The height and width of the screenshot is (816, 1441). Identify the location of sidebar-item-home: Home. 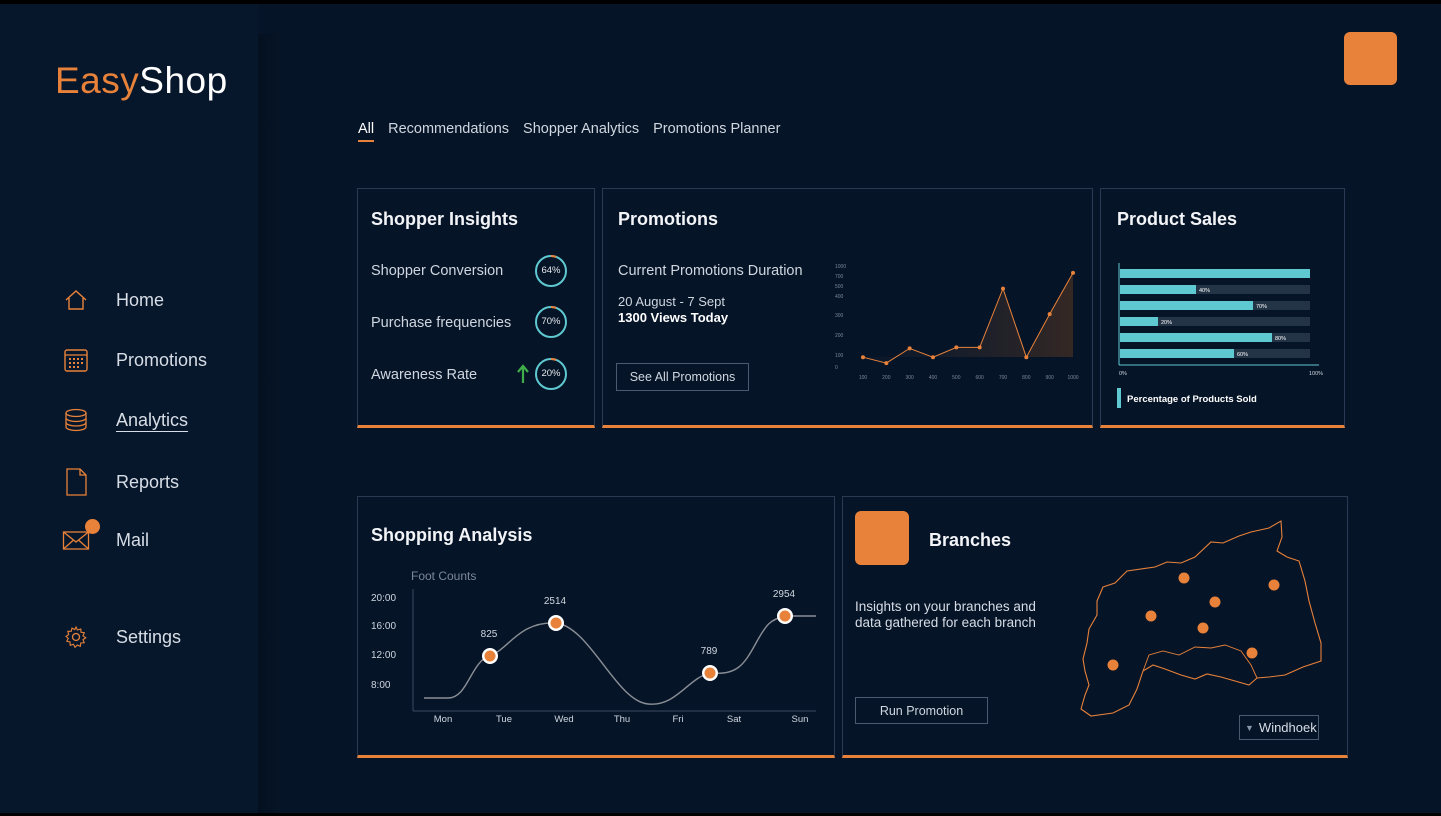
(113, 300).